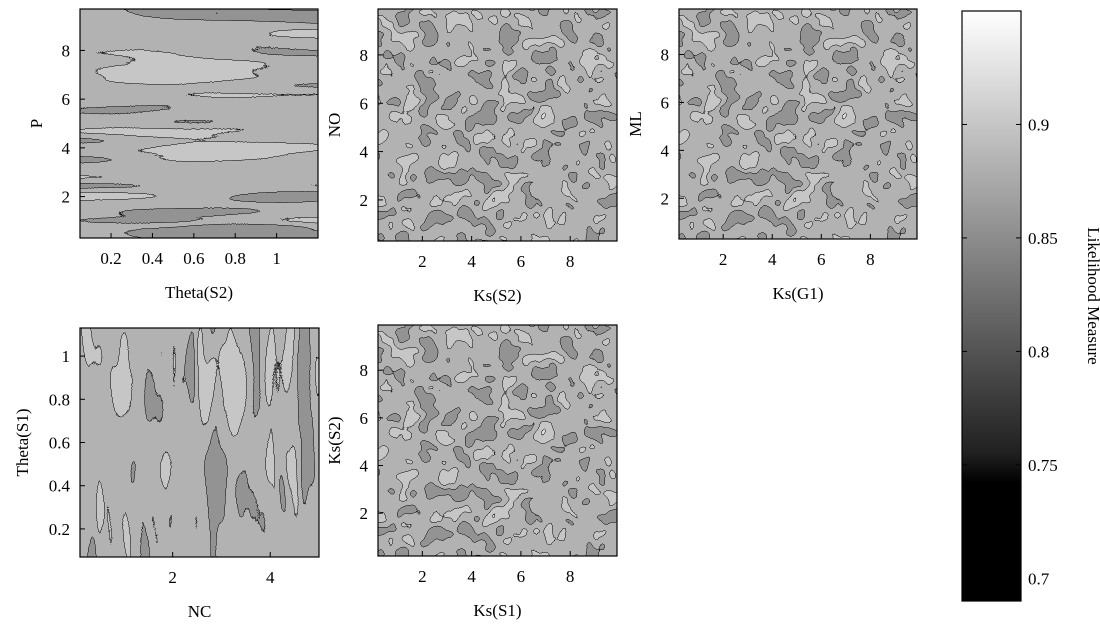 Image resolution: width=1100 pixels, height=629 pixels. I want to click on colorbar-tick-label: 0.7, so click(1039, 578).